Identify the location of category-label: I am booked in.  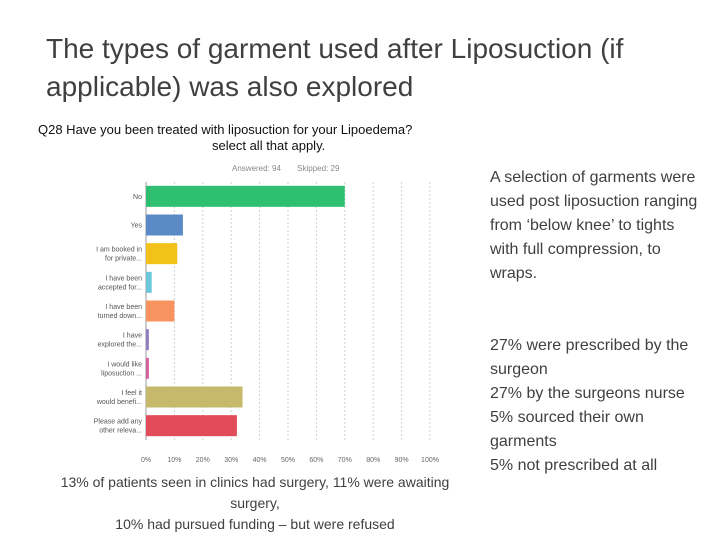
(119, 250).